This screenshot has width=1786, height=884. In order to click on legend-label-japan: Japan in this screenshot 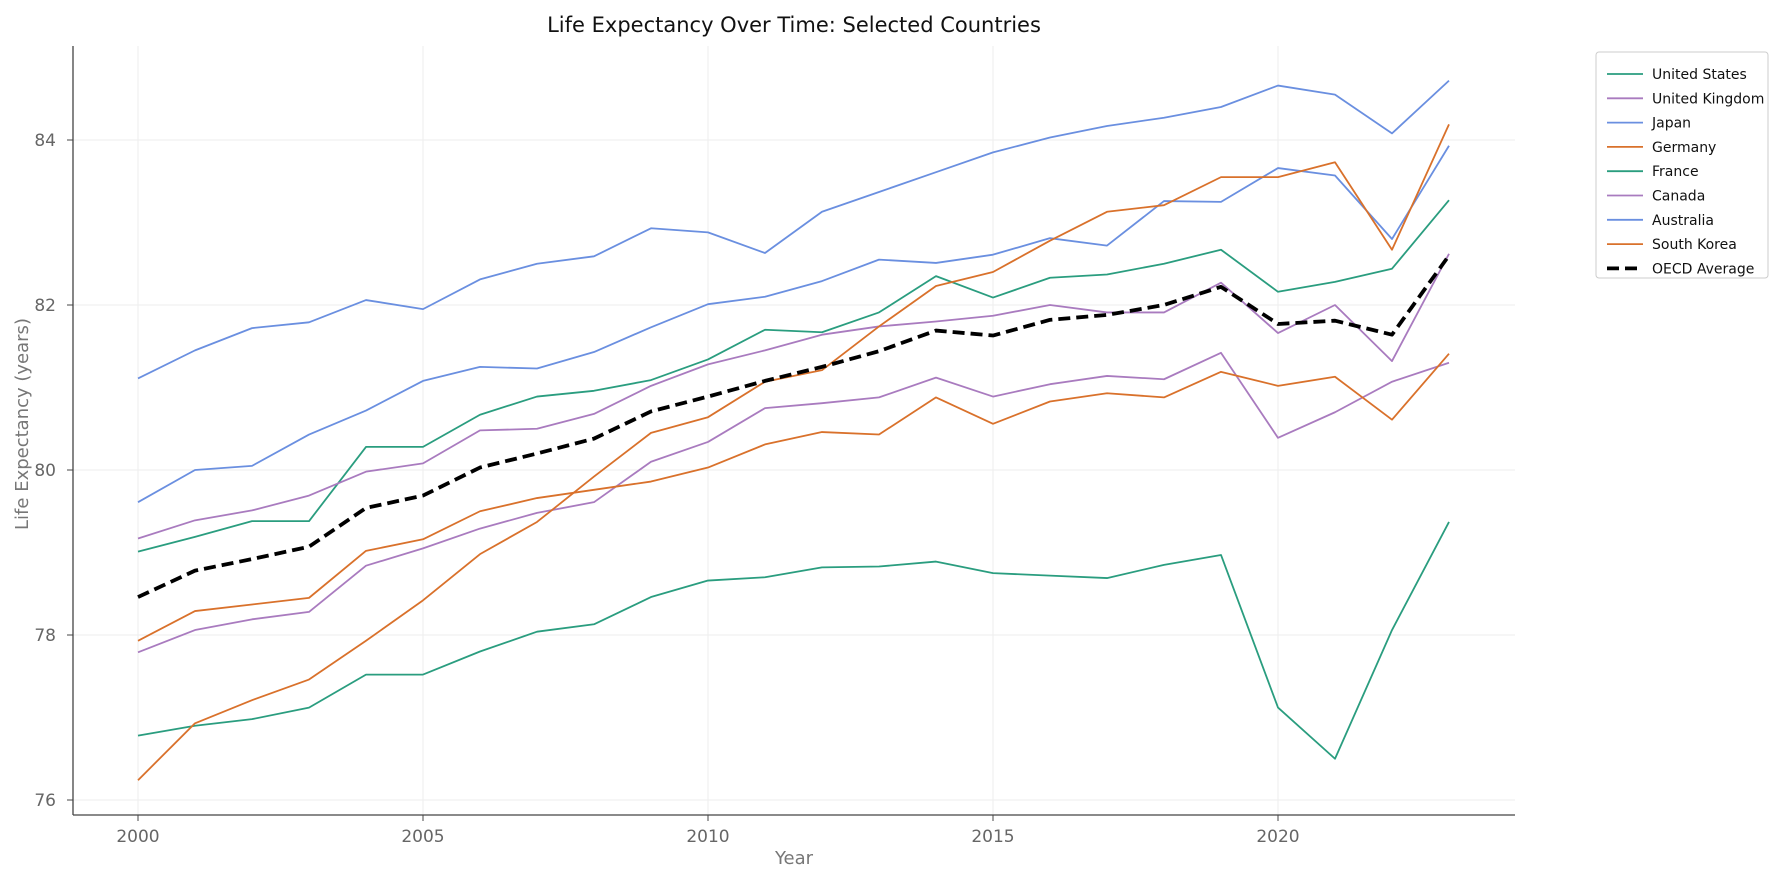, I will do `click(1671, 124)`.